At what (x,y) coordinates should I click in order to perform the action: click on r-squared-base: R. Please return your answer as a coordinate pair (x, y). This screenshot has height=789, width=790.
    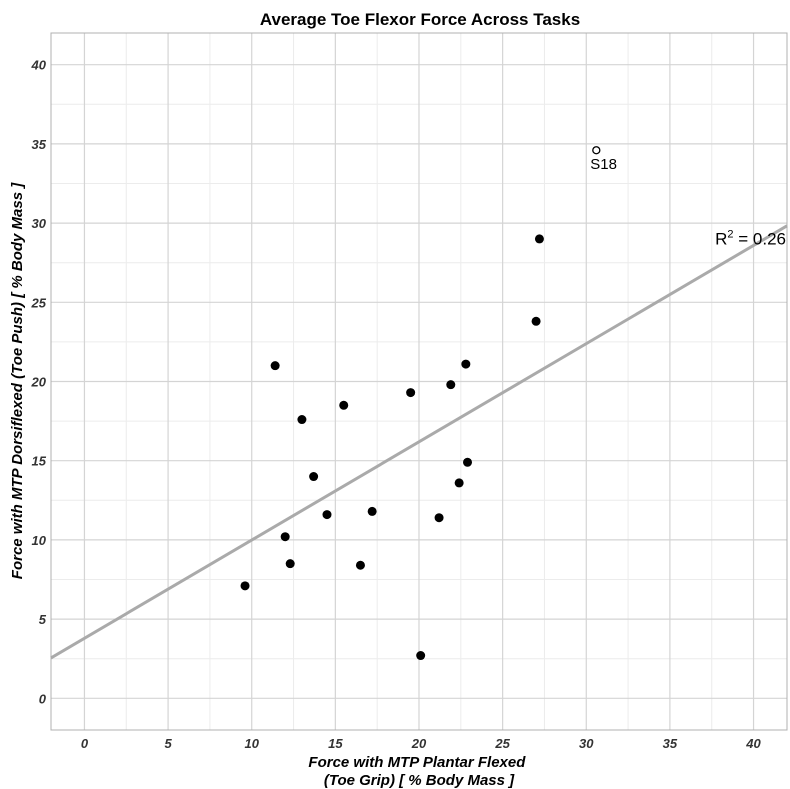
    Looking at the image, I should click on (721, 238).